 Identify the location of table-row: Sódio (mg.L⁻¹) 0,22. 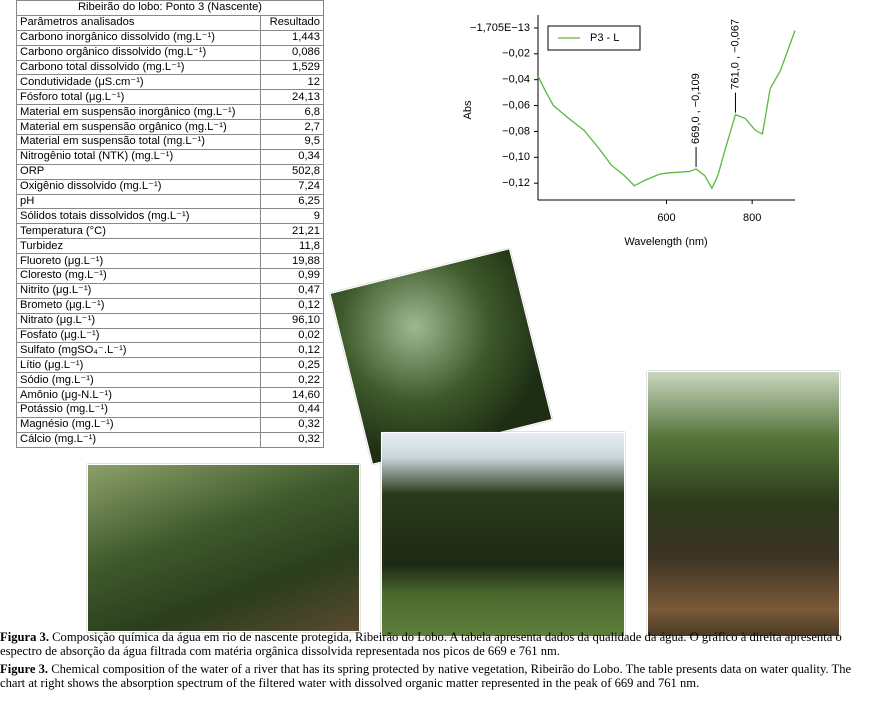
(169, 380).